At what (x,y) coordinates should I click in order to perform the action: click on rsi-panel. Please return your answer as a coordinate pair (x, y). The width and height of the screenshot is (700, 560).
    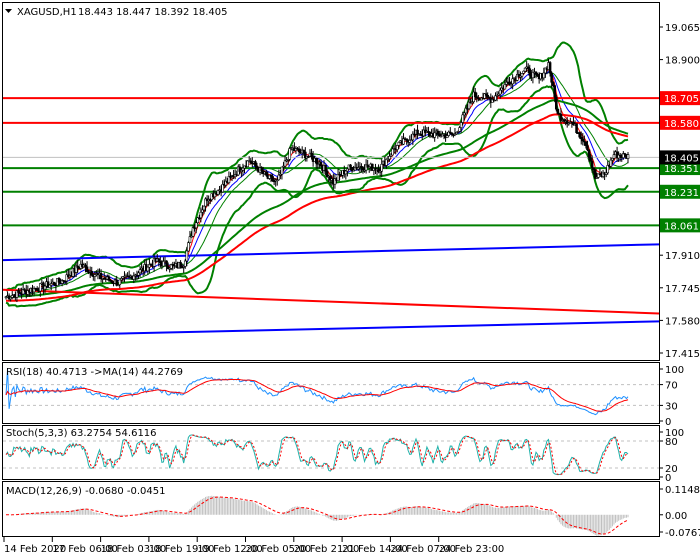
    Looking at the image, I should click on (331, 393).